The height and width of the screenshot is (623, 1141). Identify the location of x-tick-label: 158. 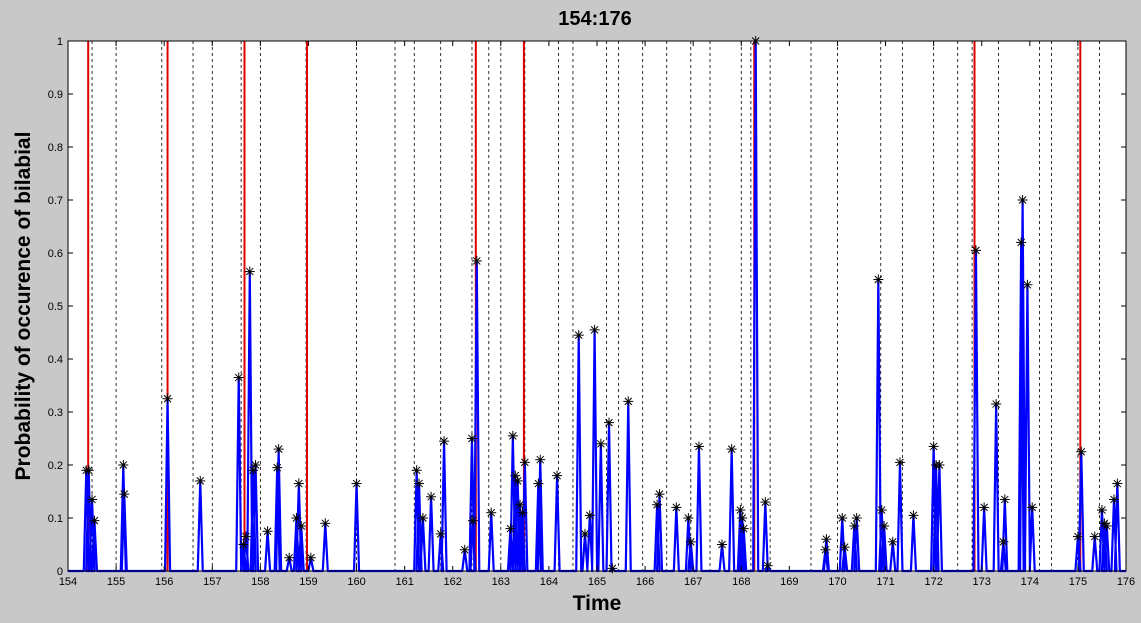
(260, 582).